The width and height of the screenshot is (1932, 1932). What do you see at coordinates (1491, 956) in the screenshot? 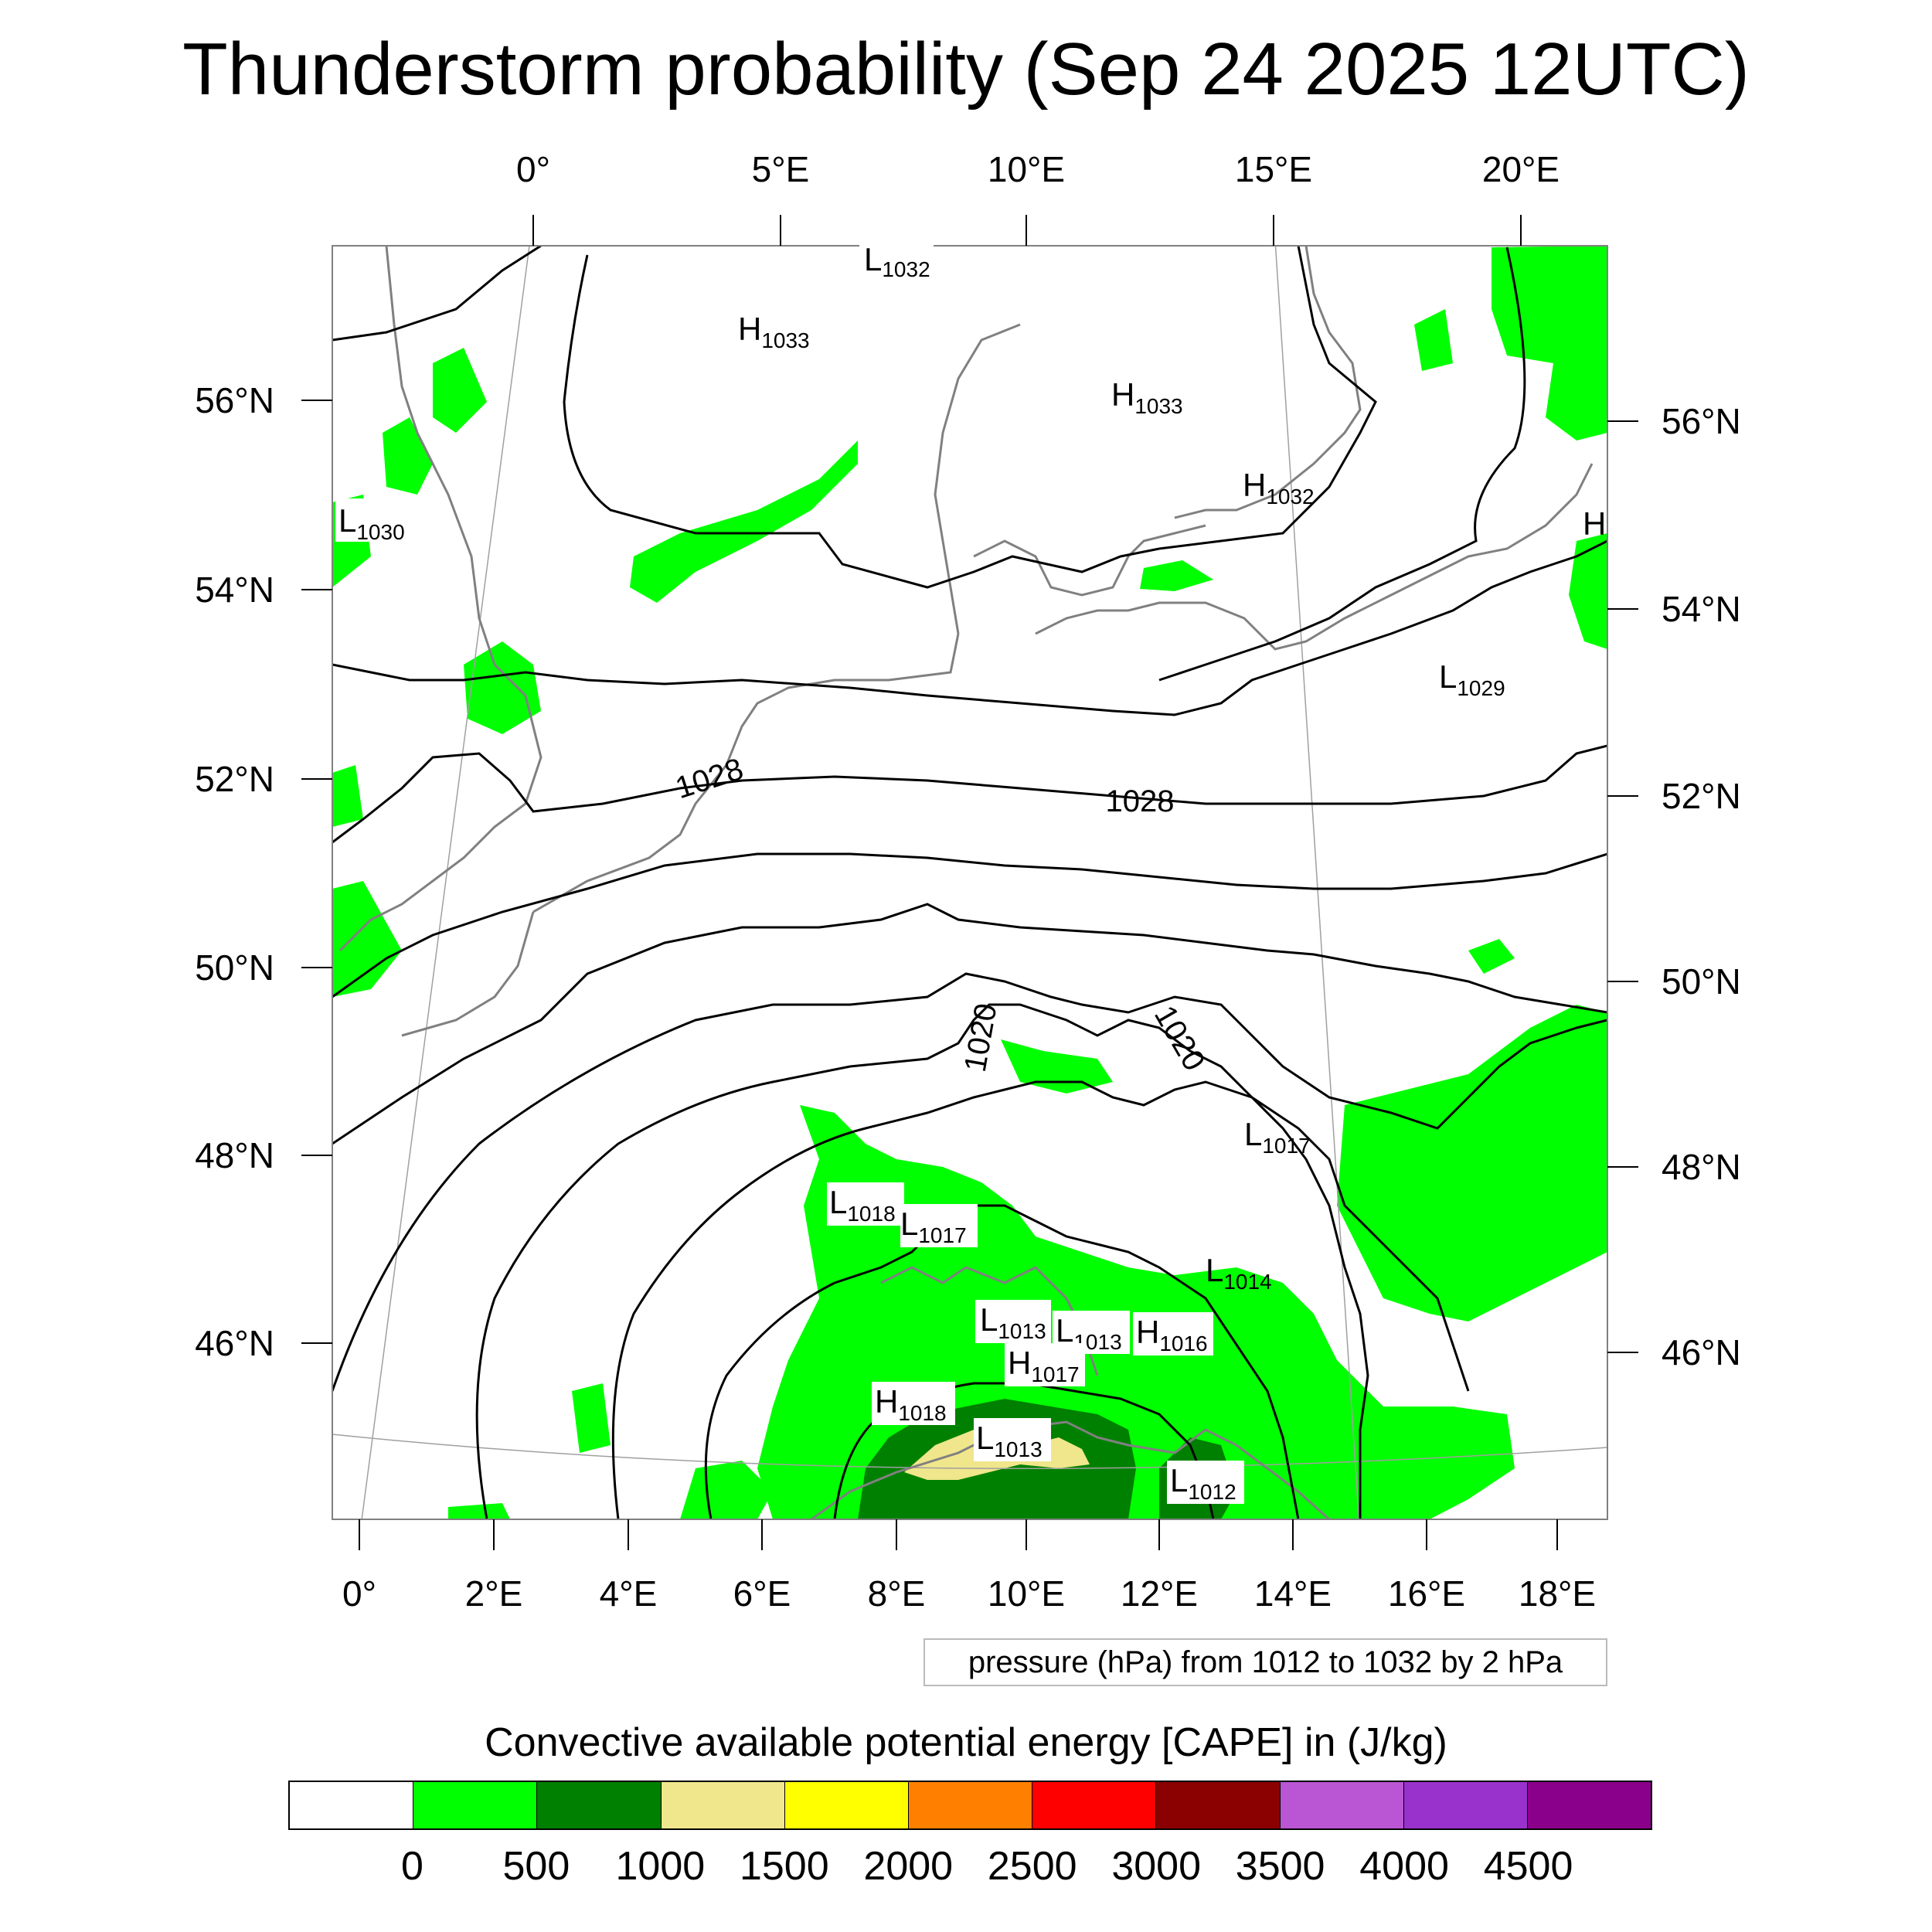
I see `cape-area-czech` at bounding box center [1491, 956].